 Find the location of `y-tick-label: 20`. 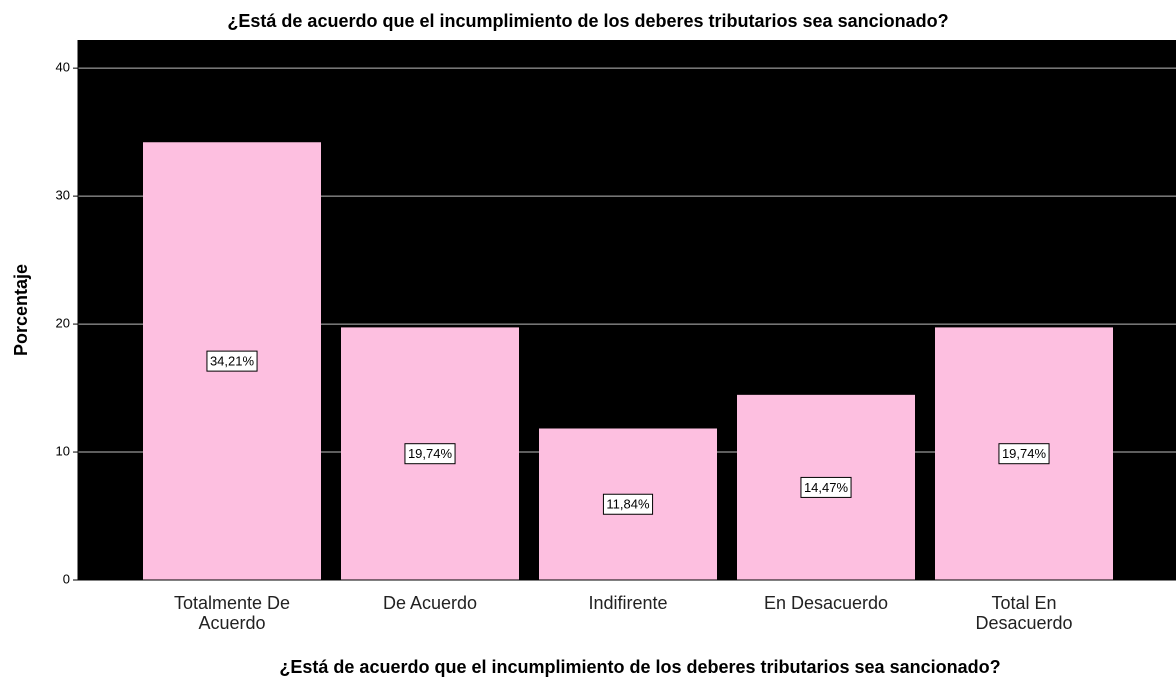

y-tick-label: 20 is located at coordinates (63, 323).